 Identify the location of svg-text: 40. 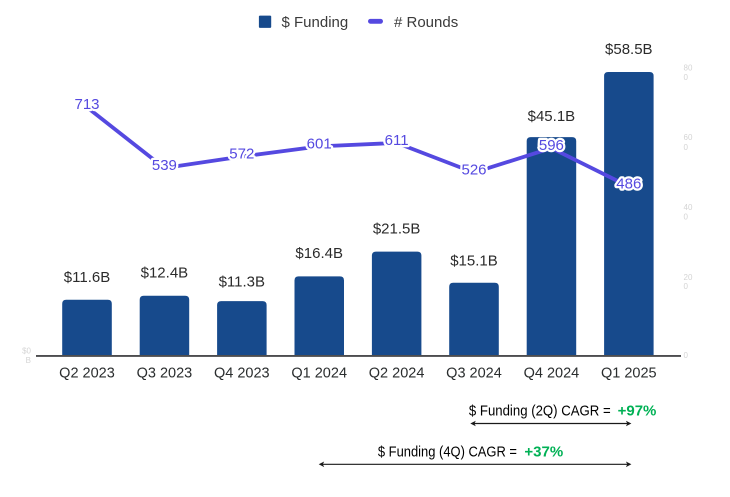
(688, 207).